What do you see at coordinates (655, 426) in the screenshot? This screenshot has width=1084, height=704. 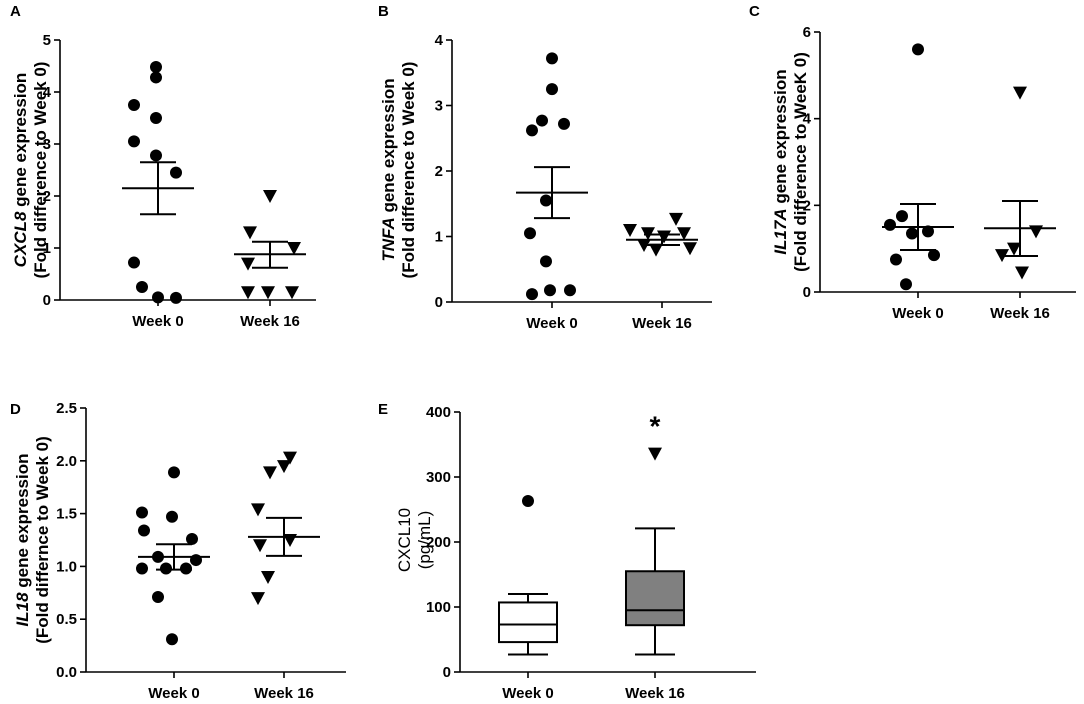 I see `significance-marker: *` at bounding box center [655, 426].